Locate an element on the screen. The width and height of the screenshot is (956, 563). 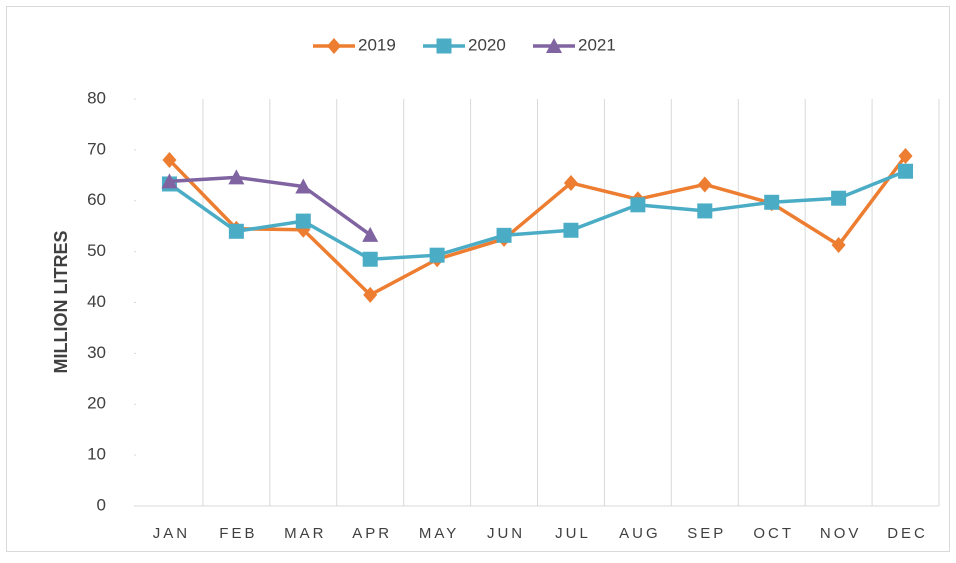
y-tick-label: 60 is located at coordinates (96, 199).